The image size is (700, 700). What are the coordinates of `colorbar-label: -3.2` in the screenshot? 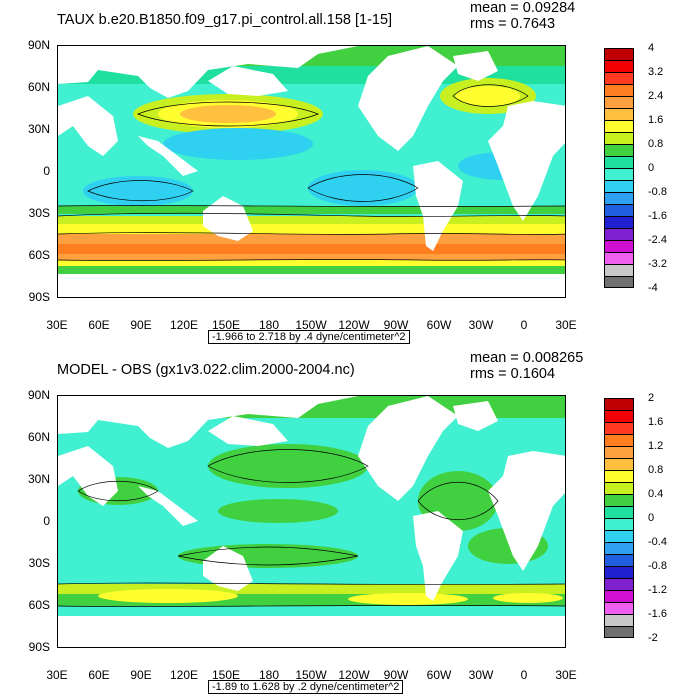 It's located at (657, 264).